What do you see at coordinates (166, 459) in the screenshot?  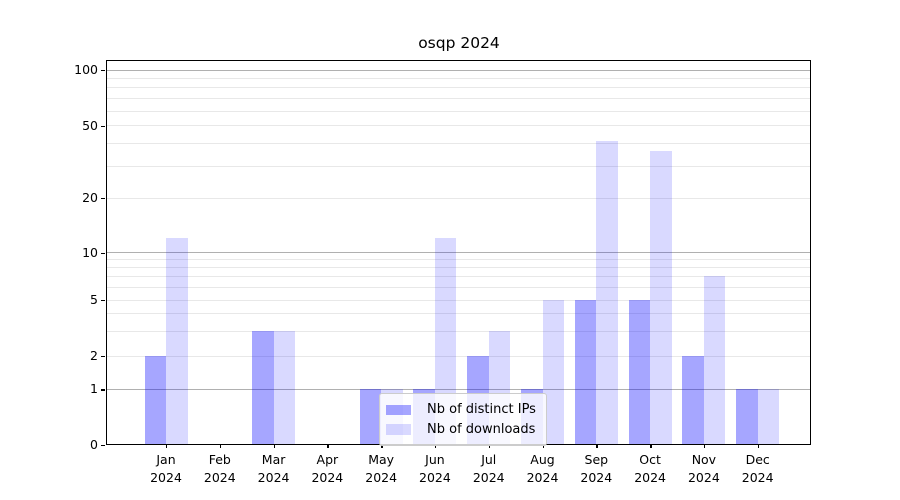 I see `x-tick-month: Jan` at bounding box center [166, 459].